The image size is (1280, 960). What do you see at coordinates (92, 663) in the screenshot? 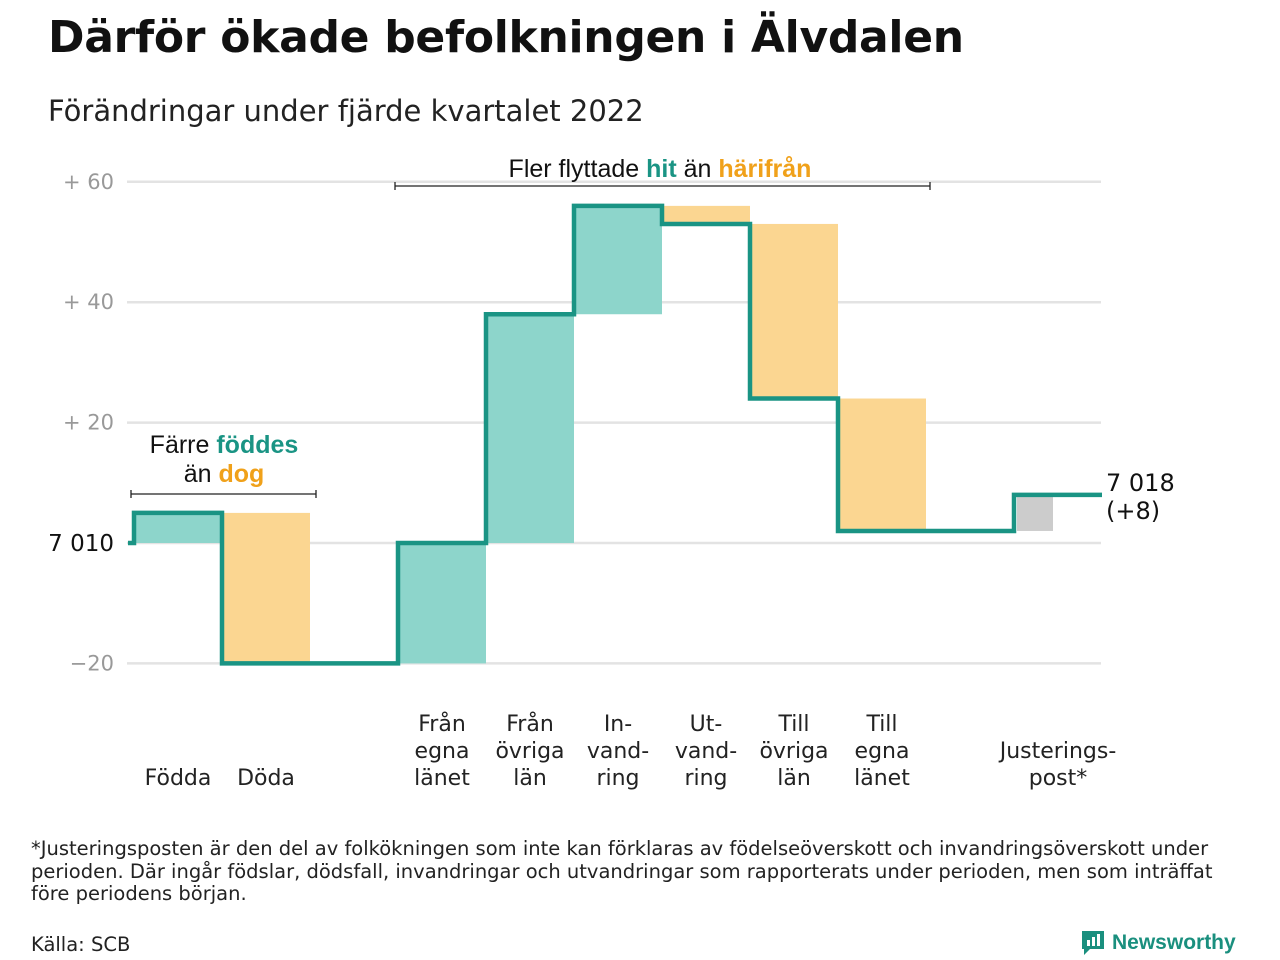
I see `y-tick-label: −20` at bounding box center [92, 663].